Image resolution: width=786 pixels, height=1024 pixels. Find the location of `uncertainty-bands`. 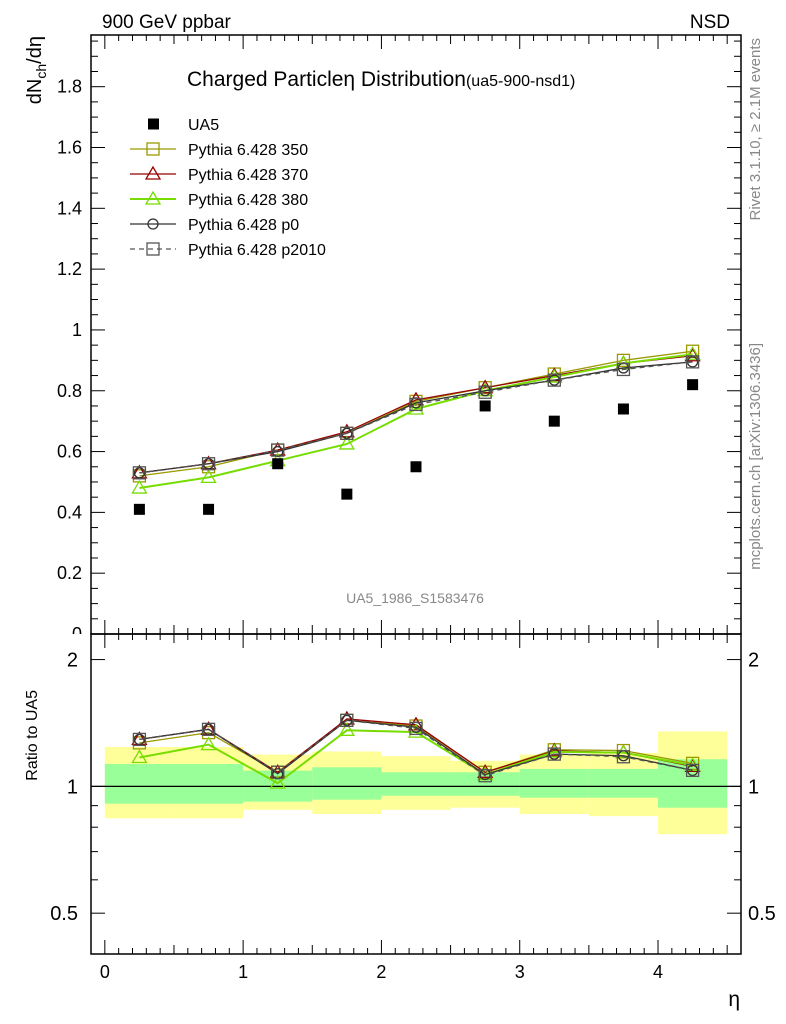

uncertainty-bands is located at coordinates (416, 783).